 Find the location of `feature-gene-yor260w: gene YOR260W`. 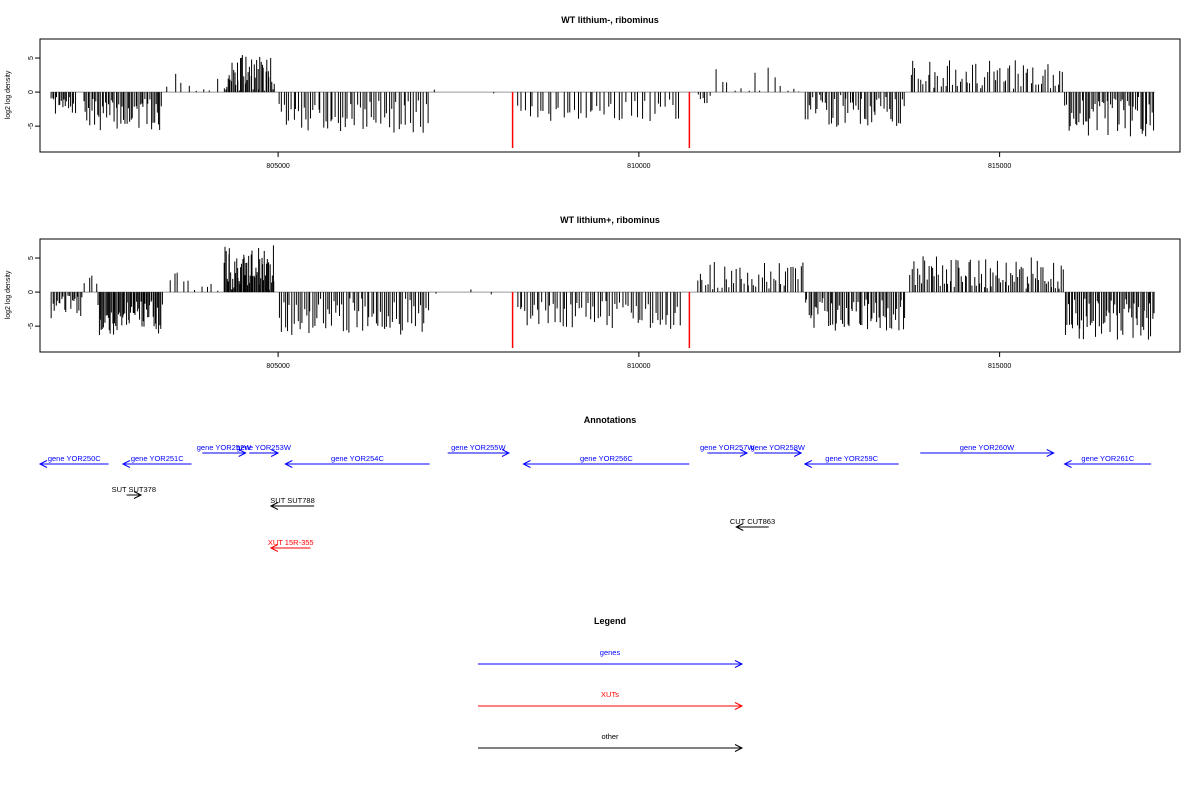

feature-gene-yor260w: gene YOR260W is located at coordinates (987, 450).